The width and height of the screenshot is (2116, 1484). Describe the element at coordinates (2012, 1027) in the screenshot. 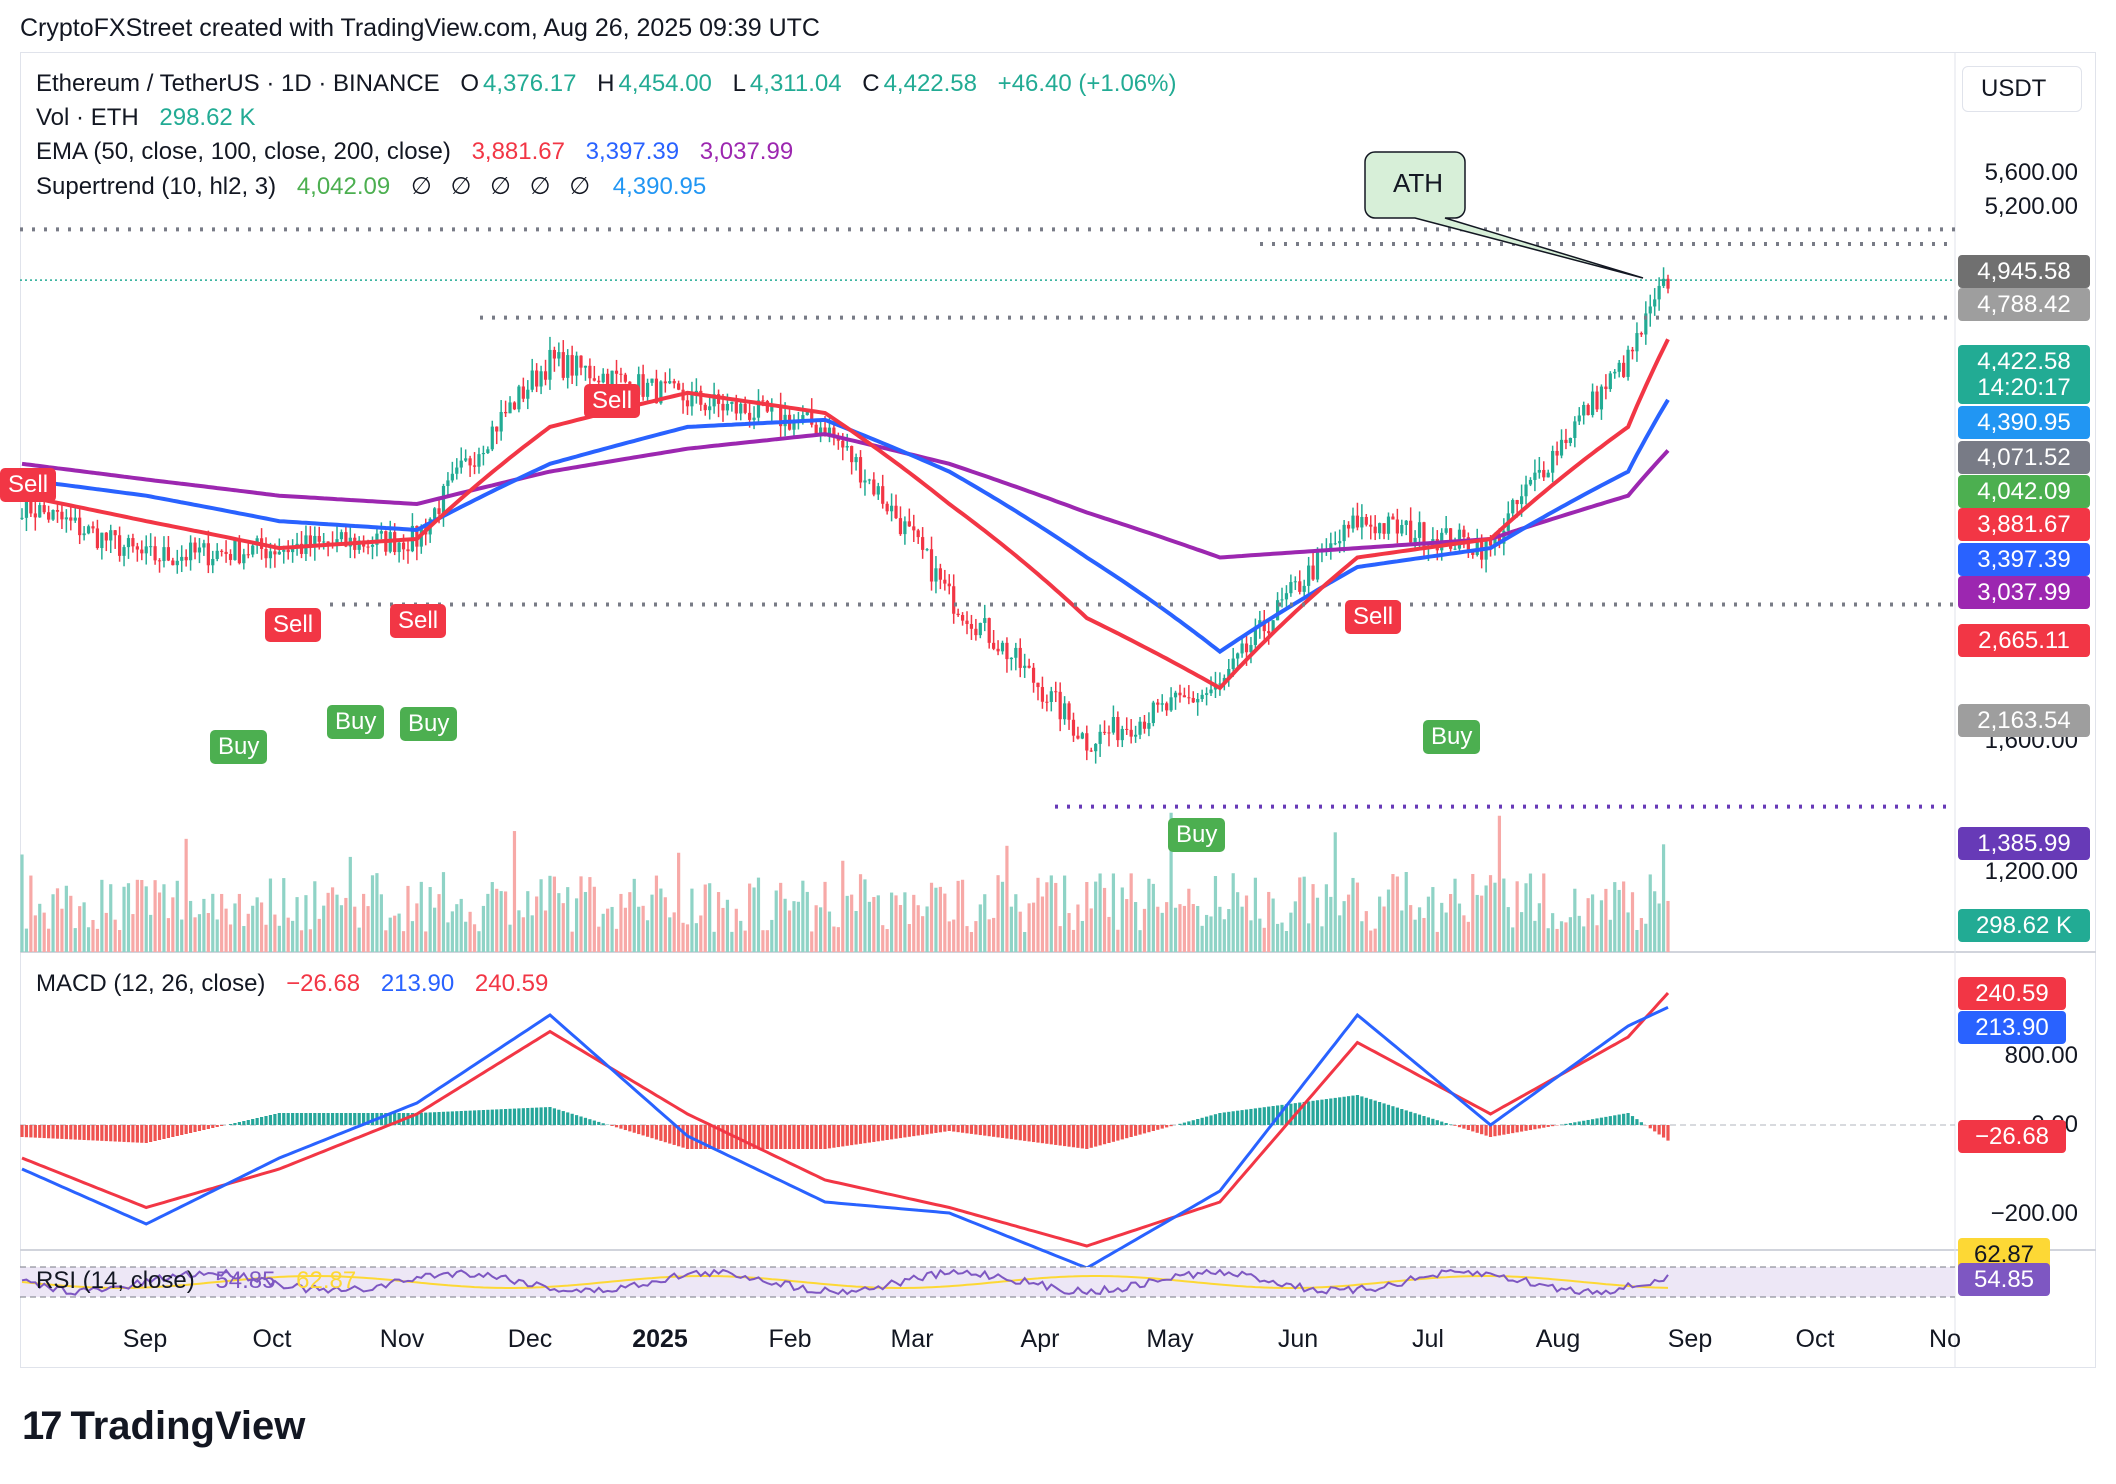

I see `macd-value-tag: 213.90` at that location.